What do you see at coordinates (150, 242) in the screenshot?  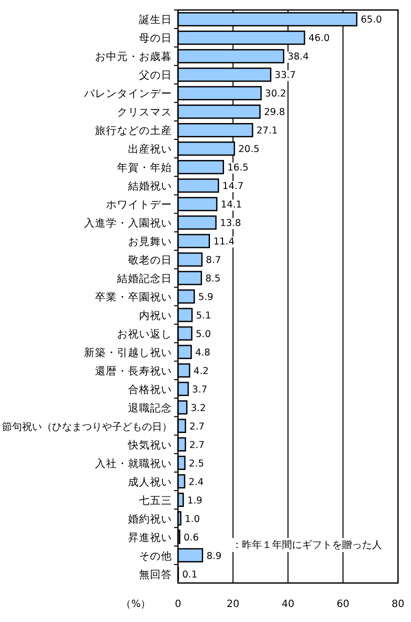 I see `y-tick-label: お見舞い` at bounding box center [150, 242].